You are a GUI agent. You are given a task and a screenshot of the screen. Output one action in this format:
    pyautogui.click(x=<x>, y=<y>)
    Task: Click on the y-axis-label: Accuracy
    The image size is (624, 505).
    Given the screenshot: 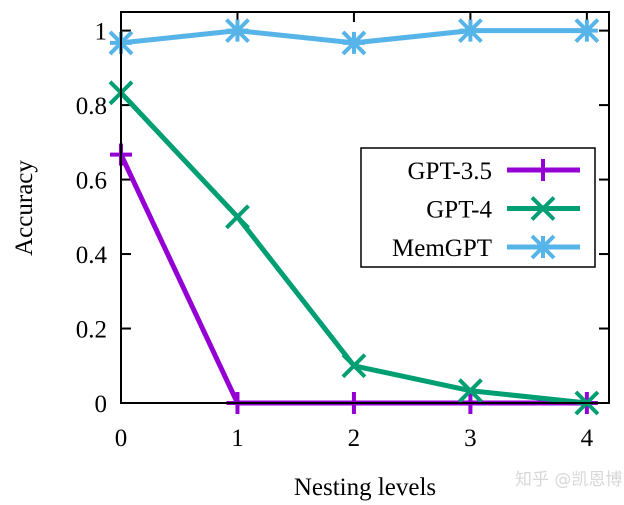 What is the action you would take?
    pyautogui.click(x=24, y=208)
    